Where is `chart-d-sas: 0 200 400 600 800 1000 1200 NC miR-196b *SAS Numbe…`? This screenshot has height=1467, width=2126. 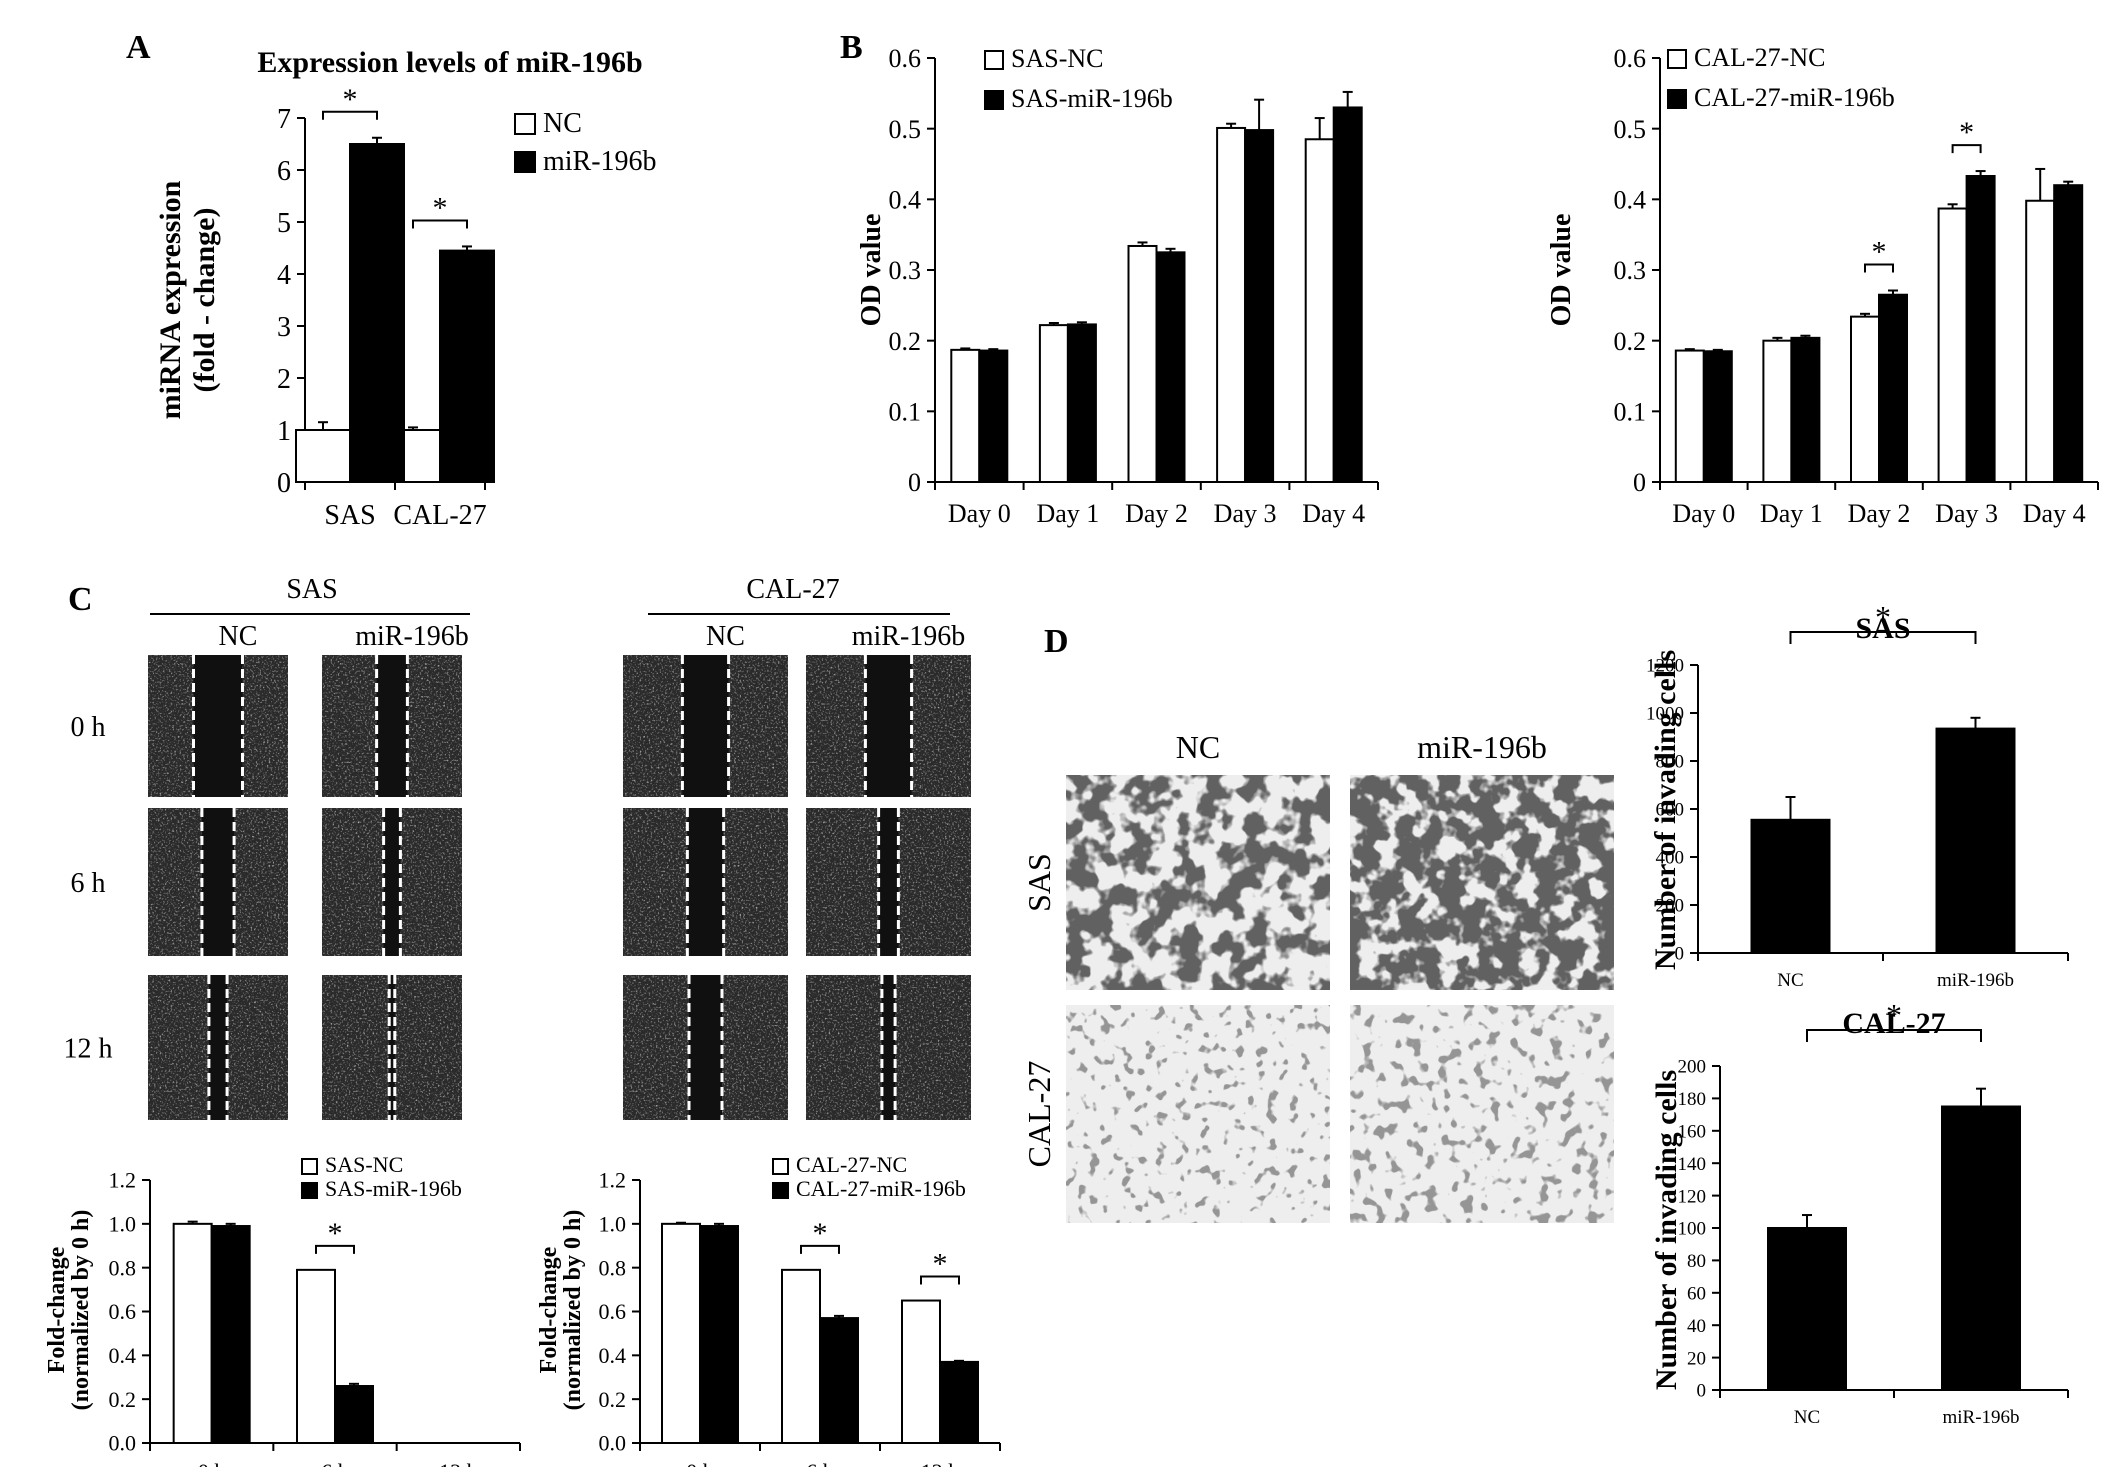
chart-d-sas: 0 200 400 600 800 1000 1200 NC miR-196b *SAS Numbe… is located at coordinates (1857, 795).